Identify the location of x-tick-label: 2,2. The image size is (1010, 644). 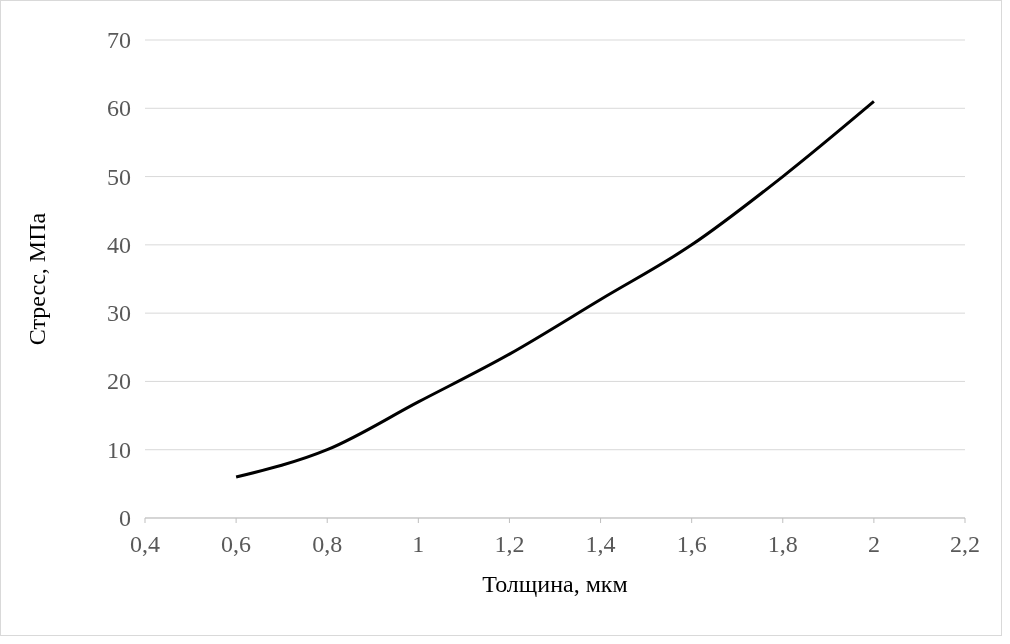
(965, 544).